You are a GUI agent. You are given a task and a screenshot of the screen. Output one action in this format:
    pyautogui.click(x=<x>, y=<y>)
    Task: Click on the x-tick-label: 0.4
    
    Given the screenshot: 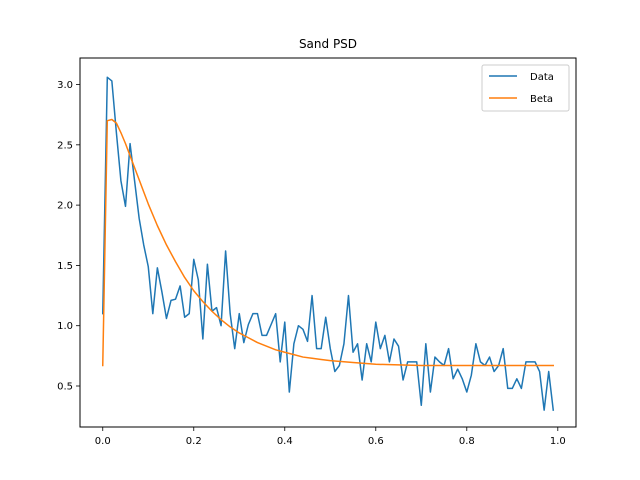 What is the action you would take?
    pyautogui.click(x=285, y=441)
    